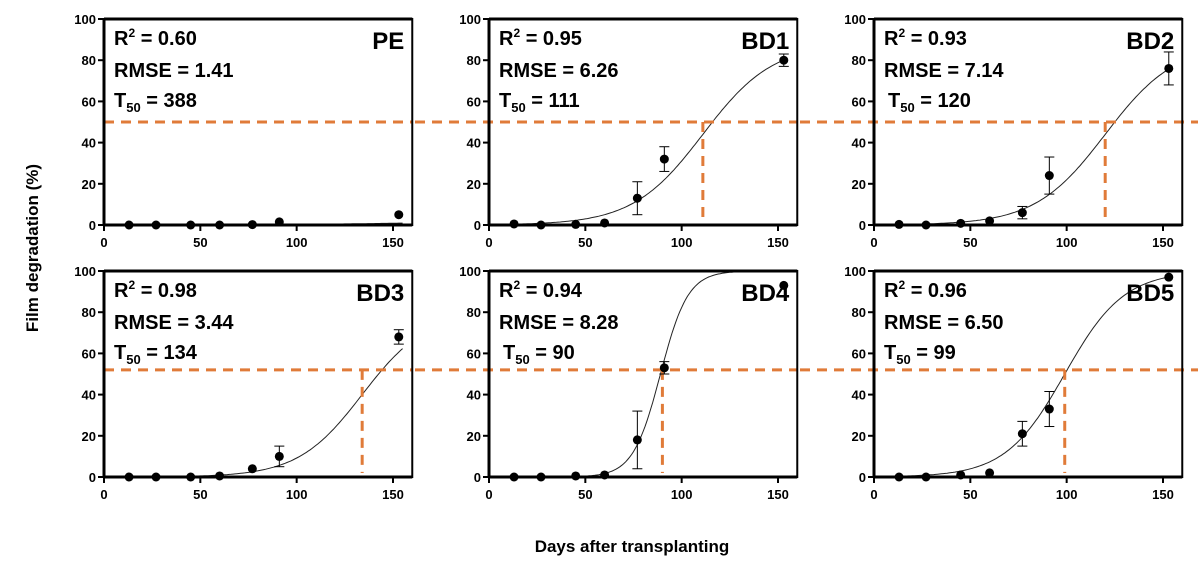 This screenshot has width=1200, height=562. I want to click on r2-stat: R2 = 0.93, so click(925, 38).